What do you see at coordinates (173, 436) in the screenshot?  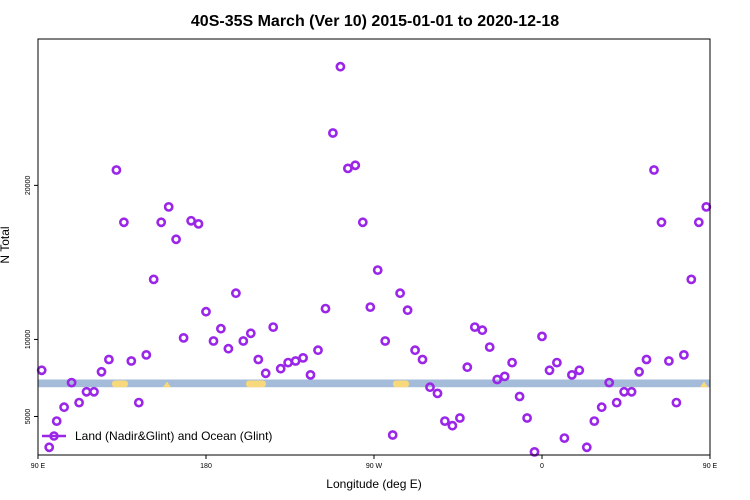 I see `legend-label: Land (Nadir&Glint) and Ocean (Glint)` at bounding box center [173, 436].